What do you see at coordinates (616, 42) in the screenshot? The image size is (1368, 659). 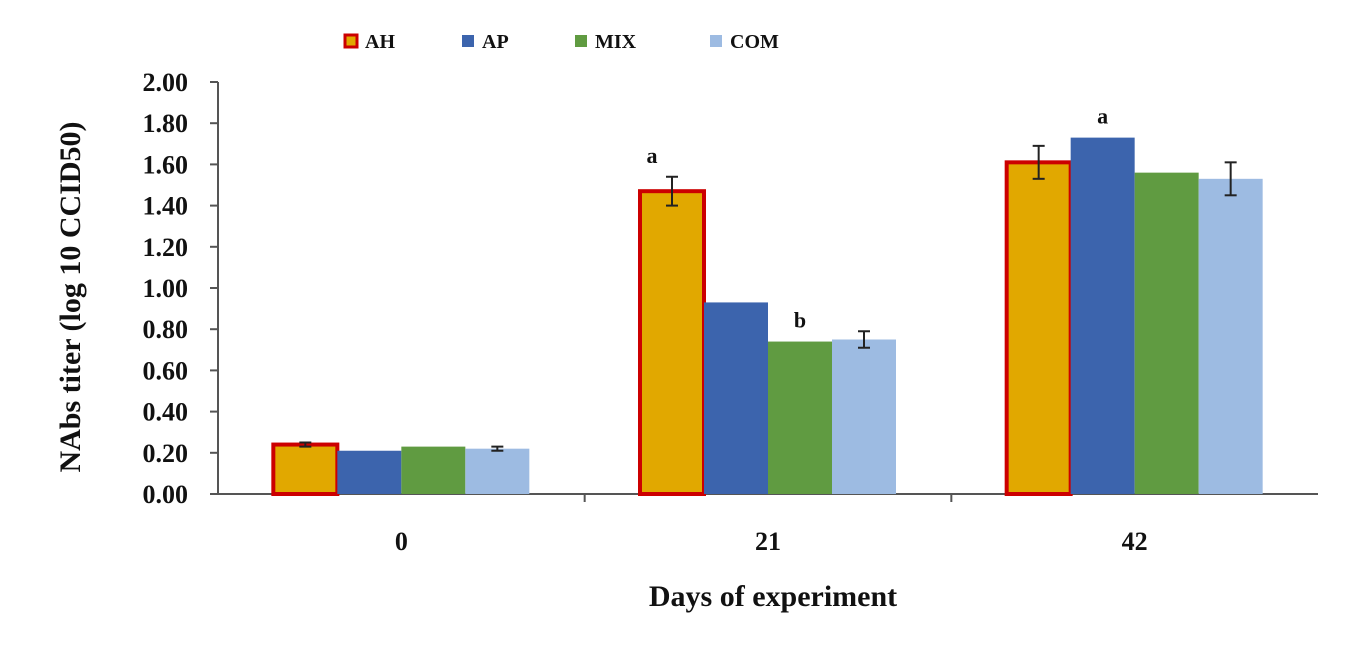 I see `legend-label-mix: MIX` at bounding box center [616, 42].